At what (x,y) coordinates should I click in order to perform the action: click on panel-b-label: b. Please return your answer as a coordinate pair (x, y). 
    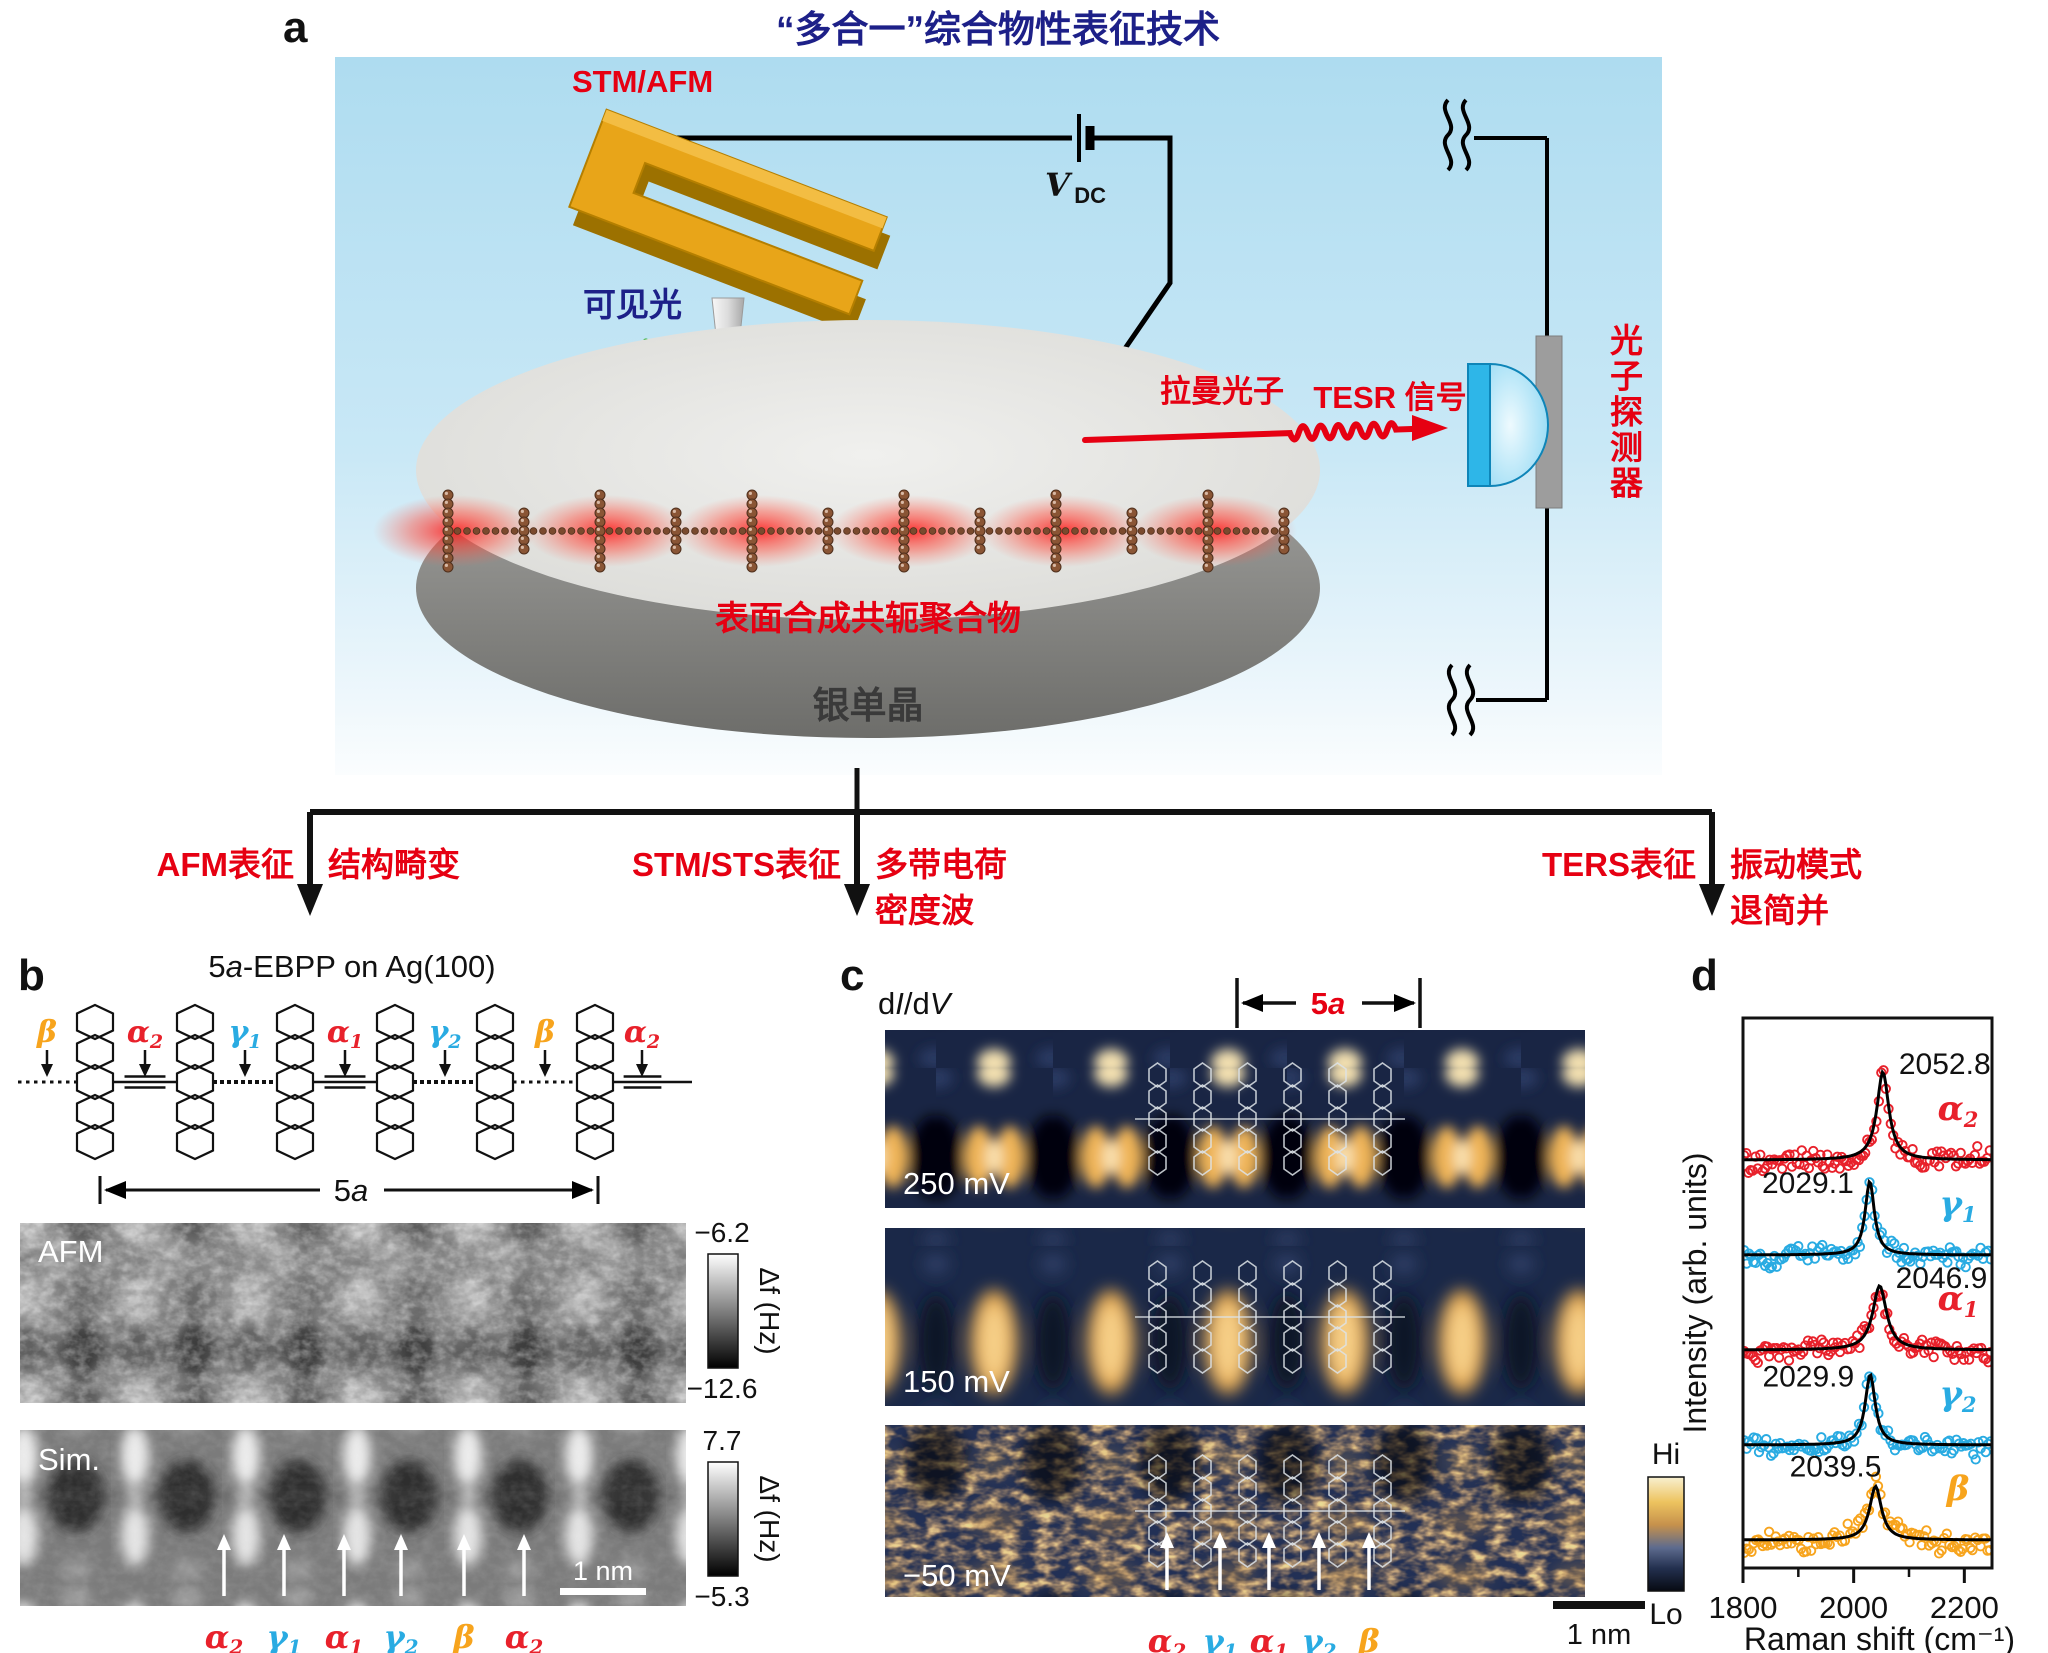
    Looking at the image, I should click on (31, 975).